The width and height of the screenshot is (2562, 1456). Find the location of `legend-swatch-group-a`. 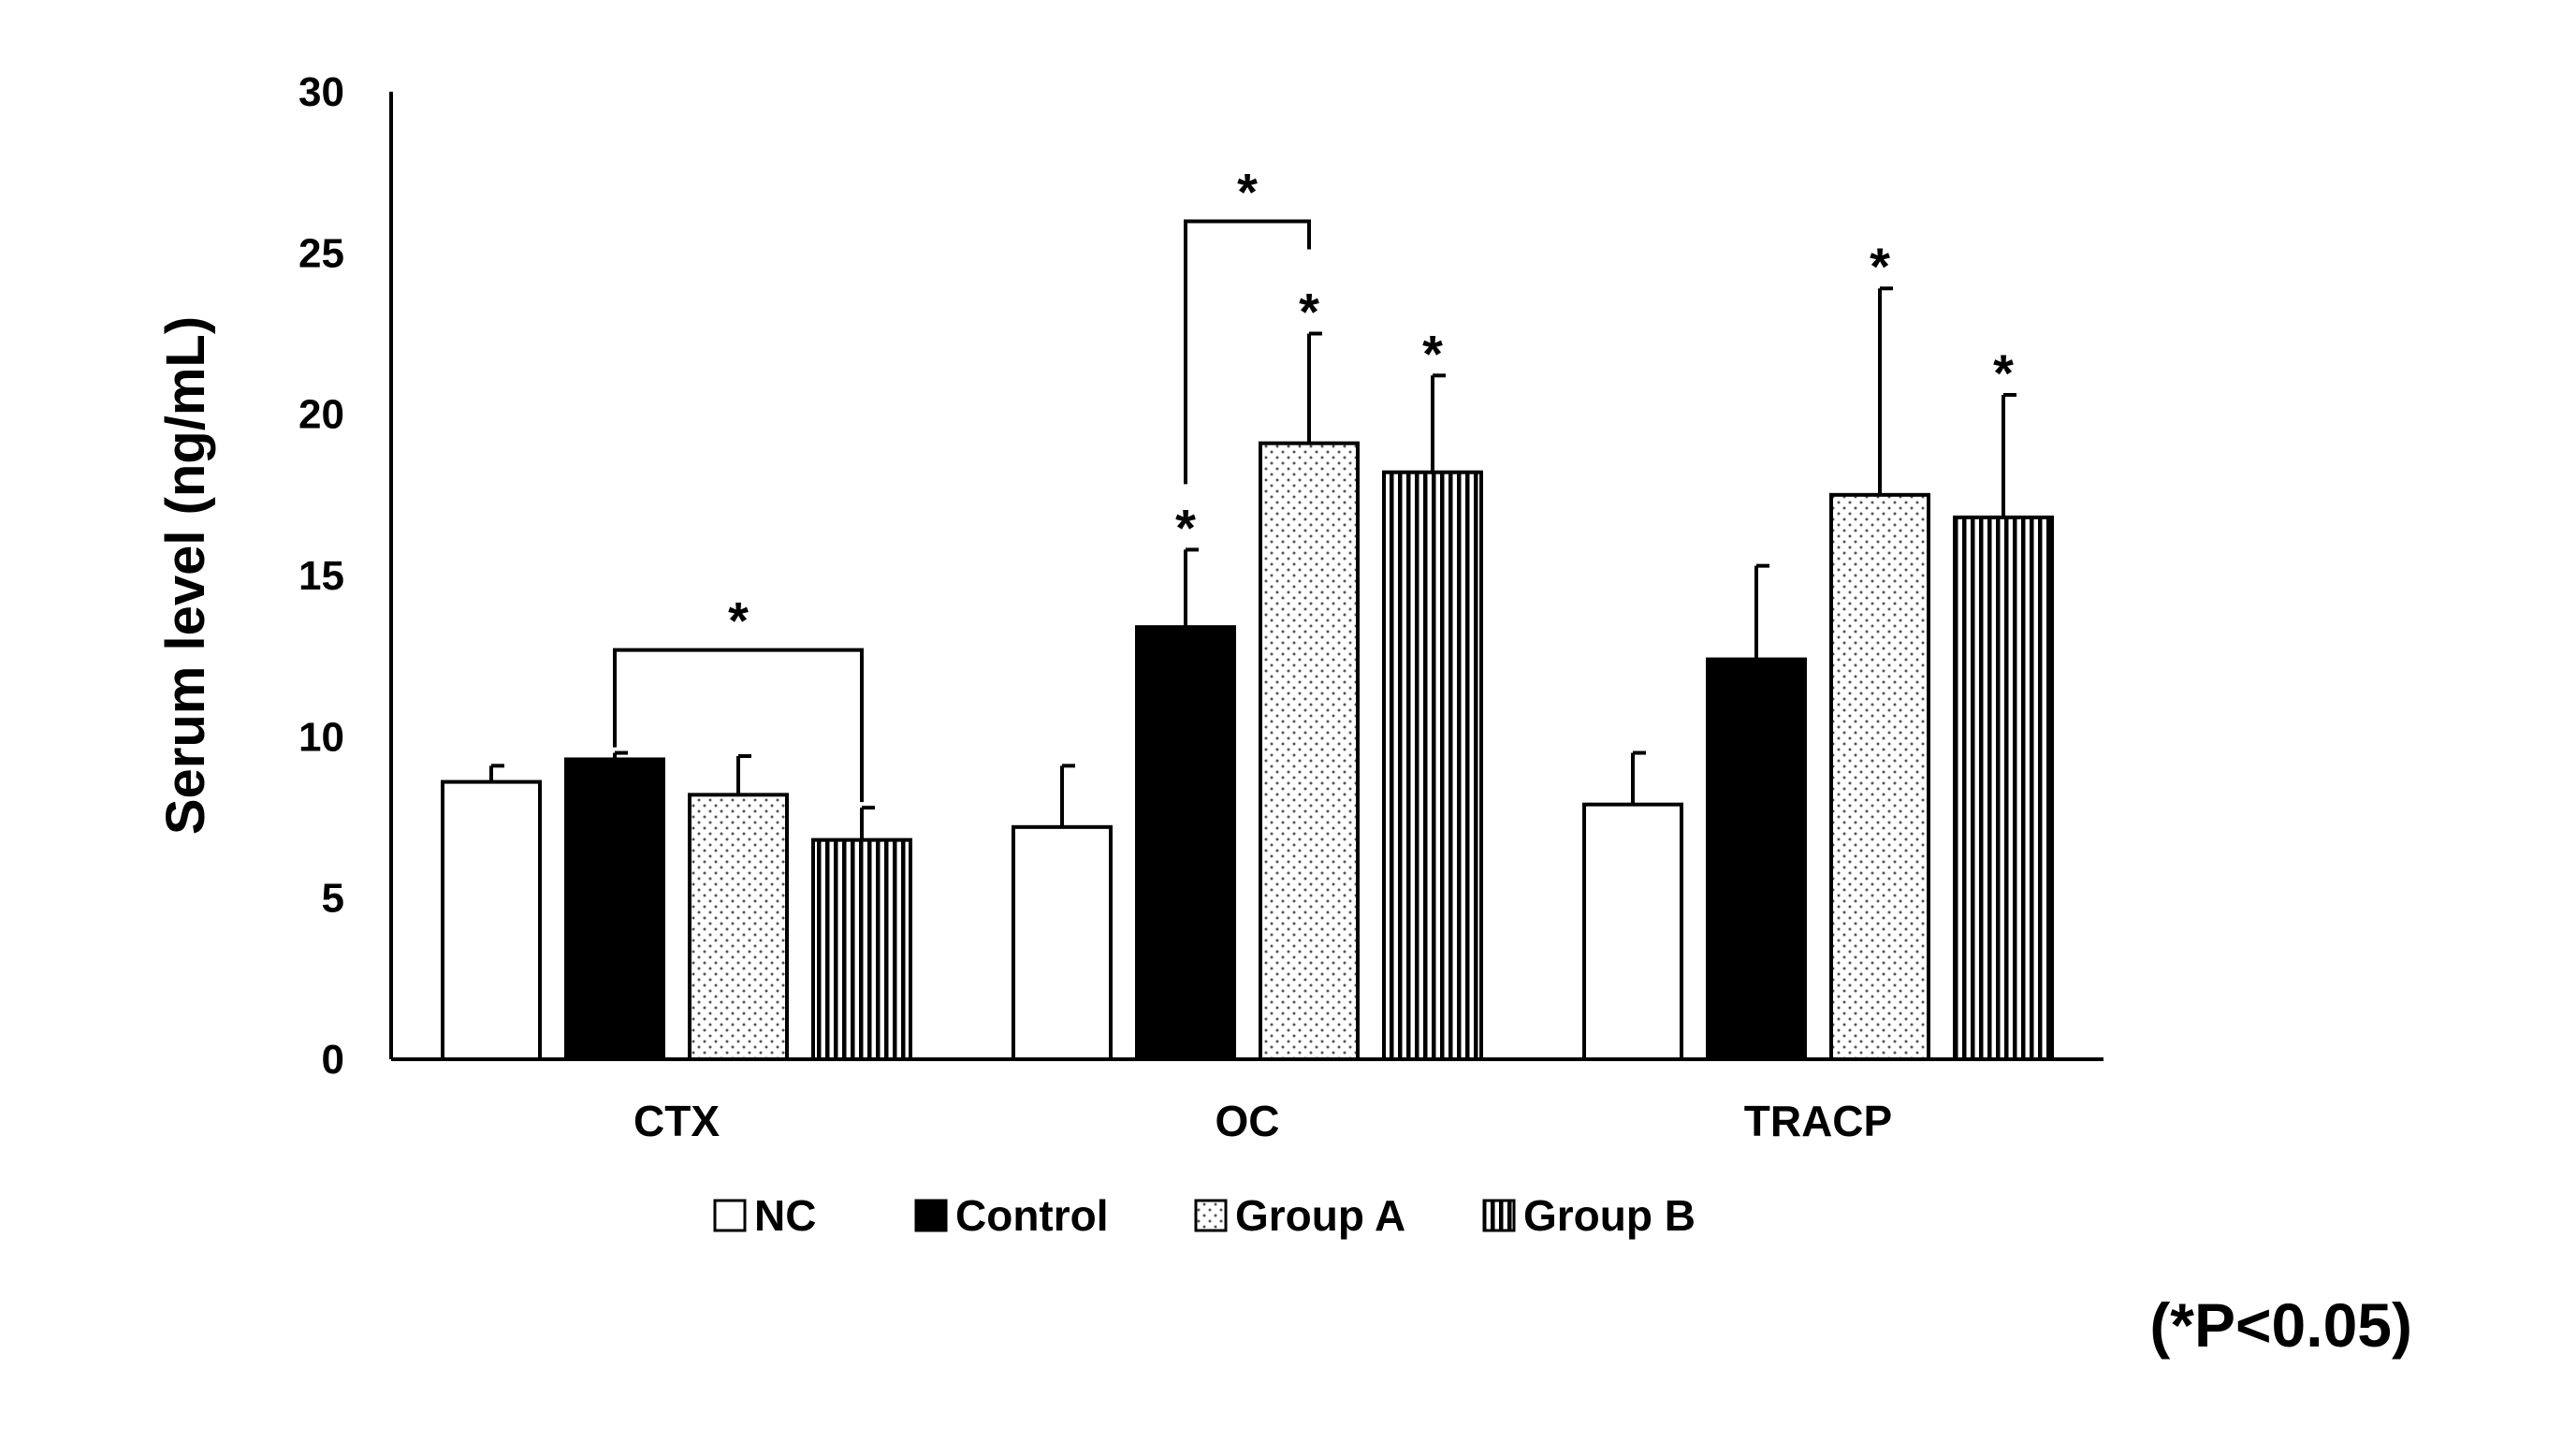

legend-swatch-group-a is located at coordinates (1211, 1215).